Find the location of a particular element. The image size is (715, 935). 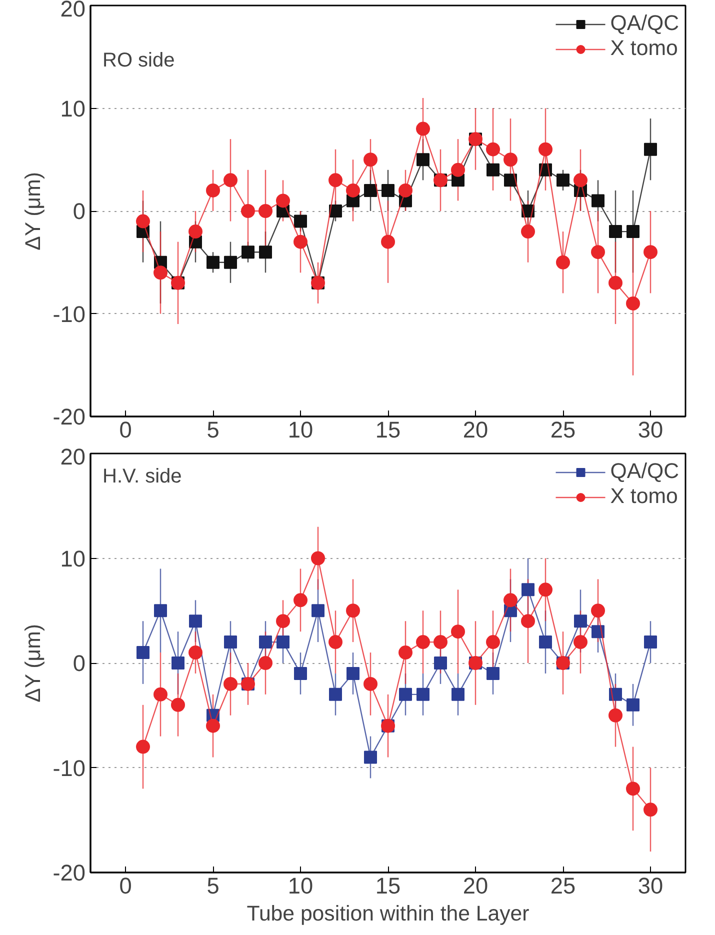

annotation: RO side is located at coordinates (138, 61).